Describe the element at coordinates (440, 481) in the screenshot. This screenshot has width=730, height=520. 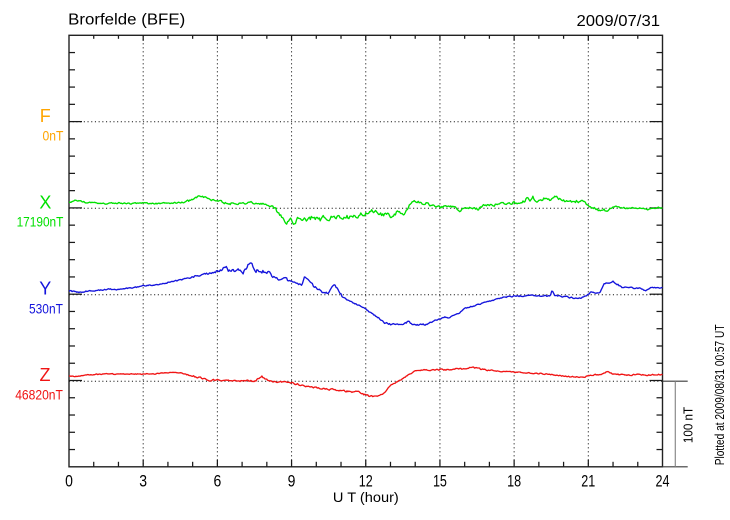
I see `svg-text: 15` at that location.